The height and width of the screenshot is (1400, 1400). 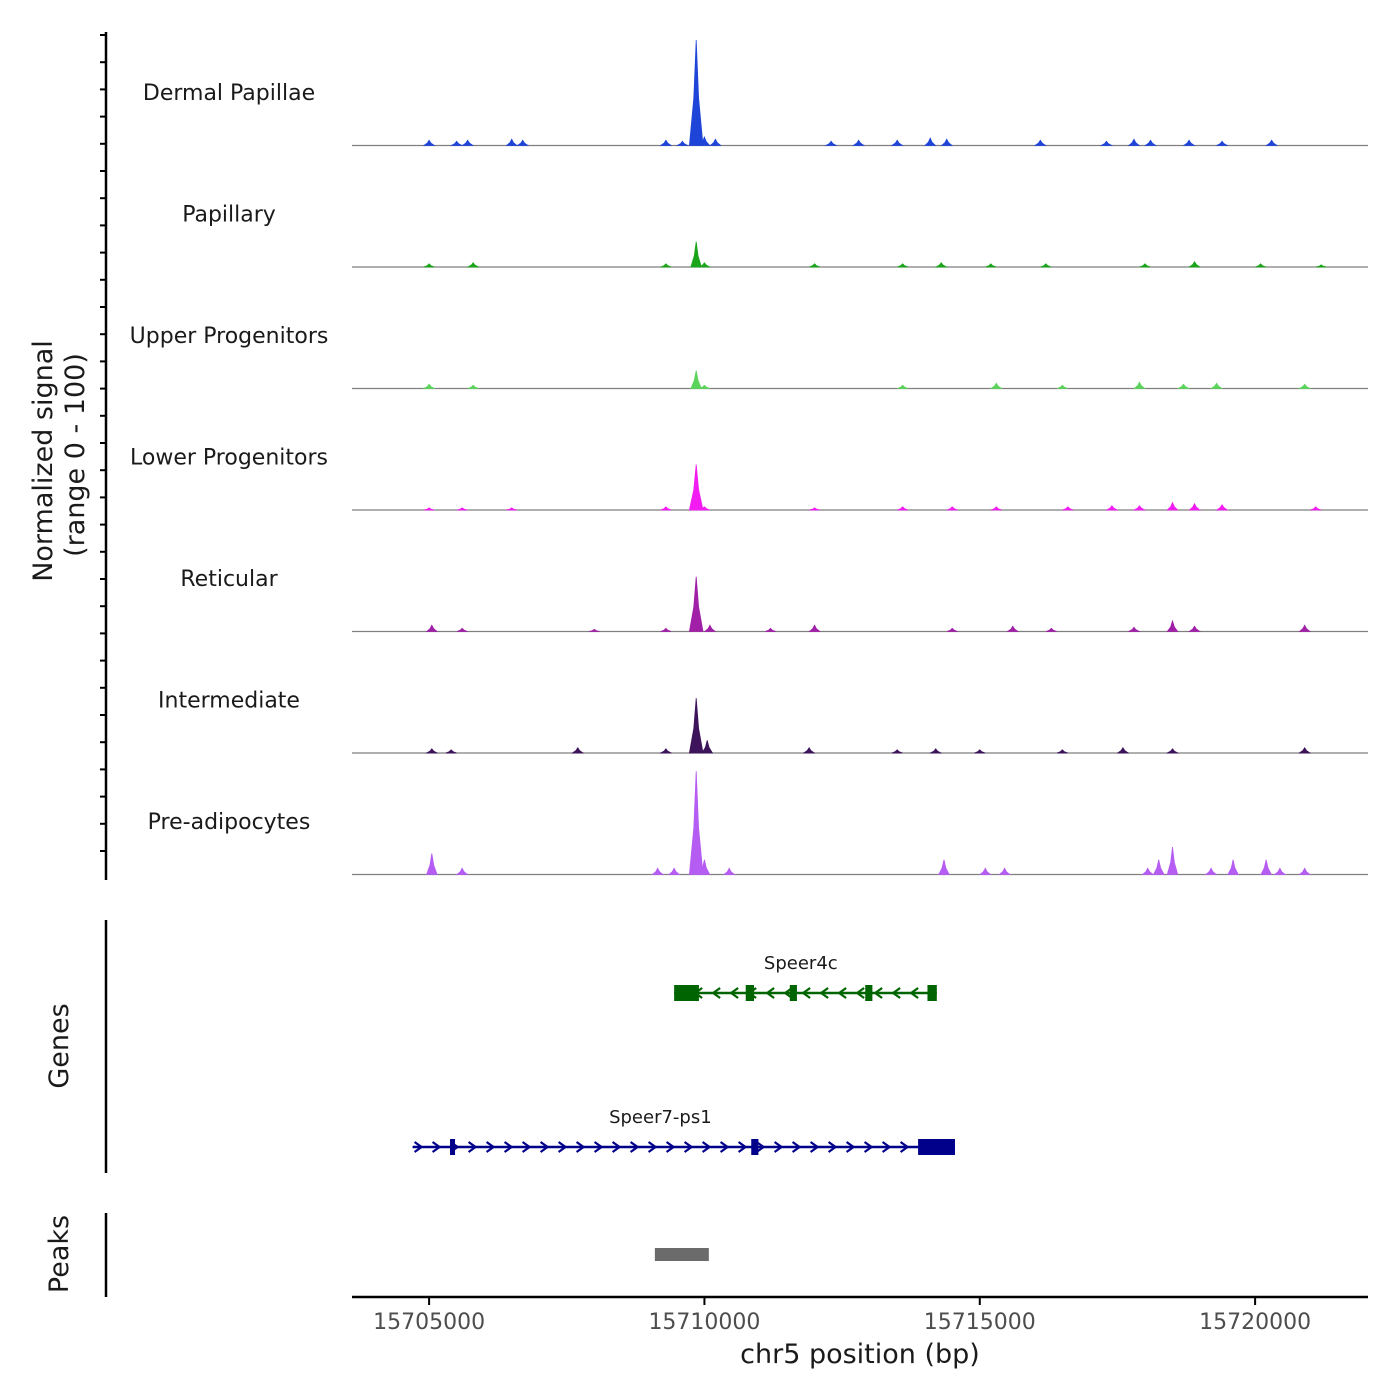 What do you see at coordinates (755, 1147) in the screenshot?
I see `gene-exon` at bounding box center [755, 1147].